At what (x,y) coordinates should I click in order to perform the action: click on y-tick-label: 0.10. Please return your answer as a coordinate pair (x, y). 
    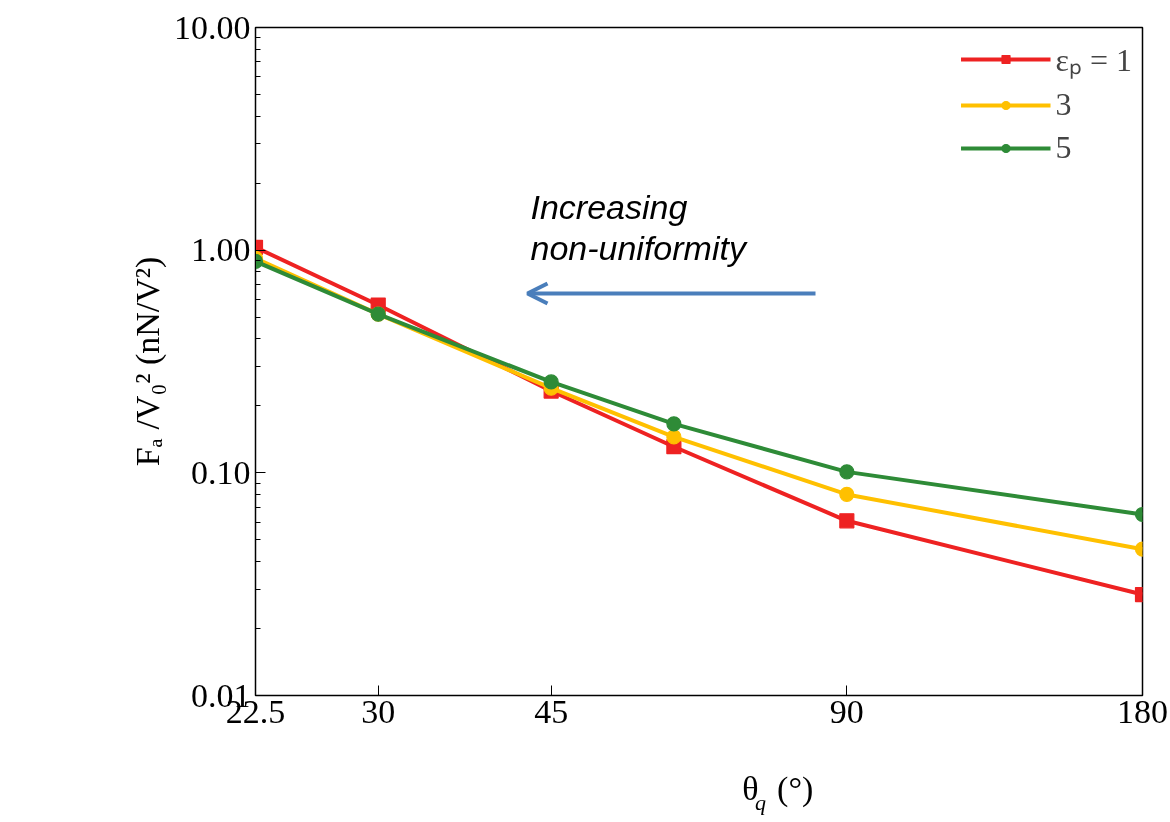
    Looking at the image, I should click on (221, 472).